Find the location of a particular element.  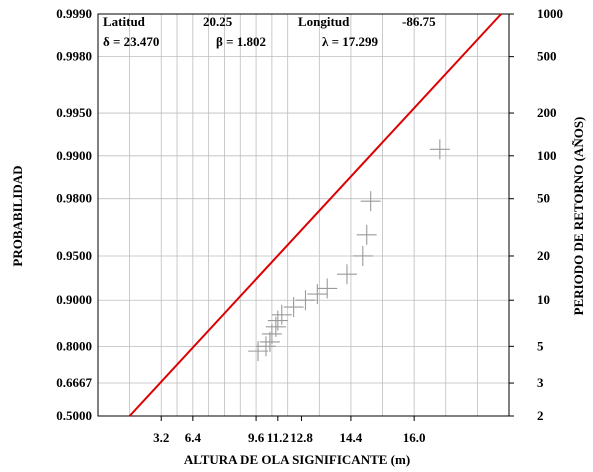

latitude-label: Latitud is located at coordinates (124, 21).